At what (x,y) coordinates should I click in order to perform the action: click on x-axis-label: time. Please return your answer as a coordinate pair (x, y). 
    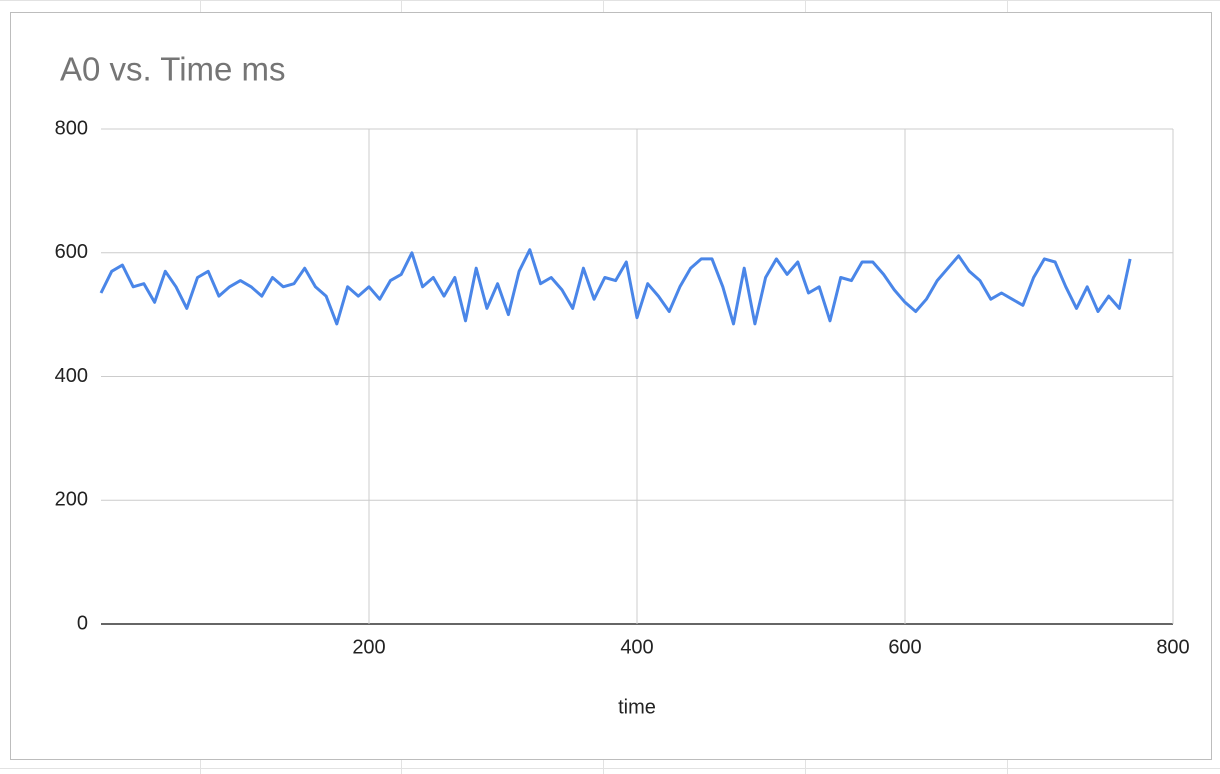
    Looking at the image, I should click on (637, 707).